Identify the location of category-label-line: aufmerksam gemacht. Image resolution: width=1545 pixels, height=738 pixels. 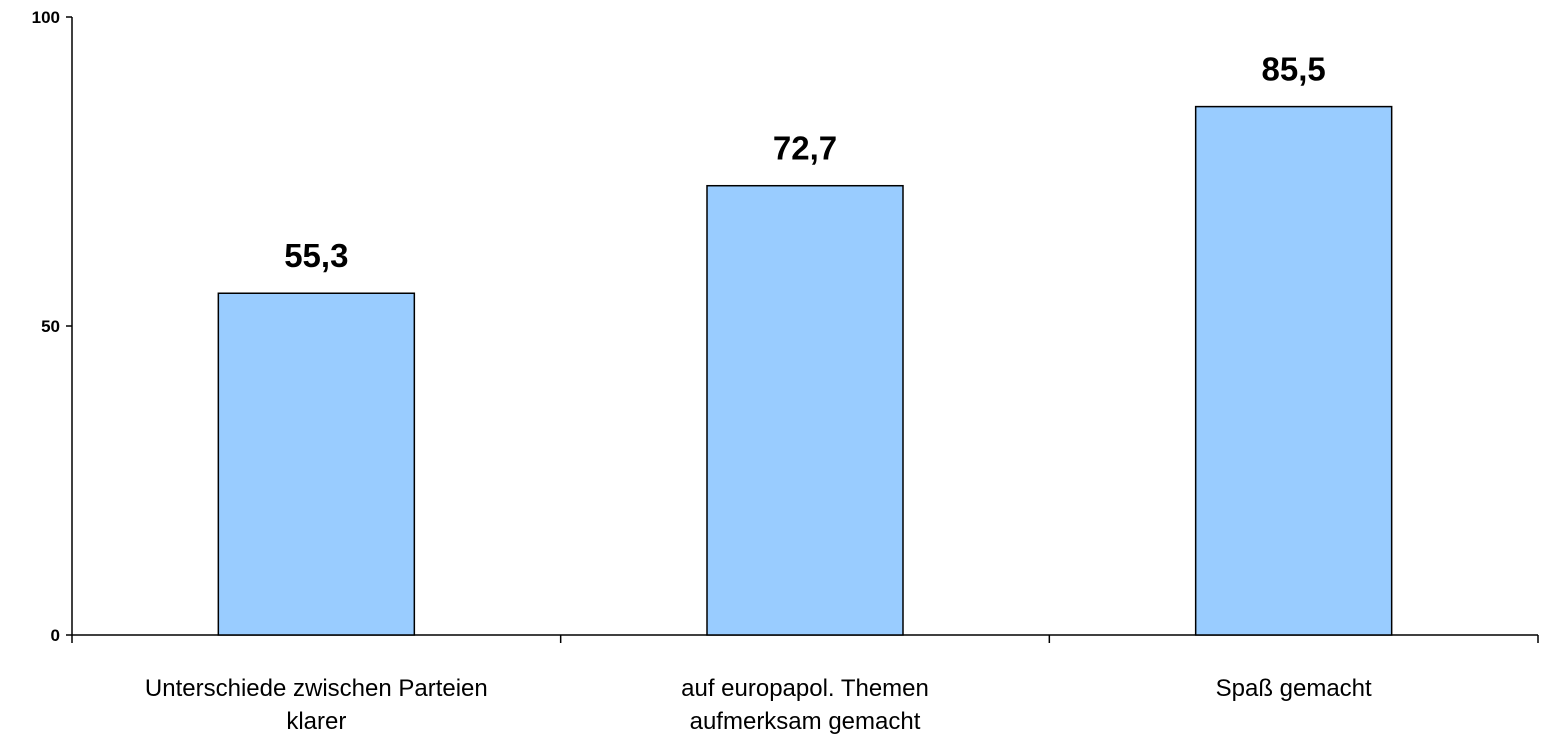
(805, 721).